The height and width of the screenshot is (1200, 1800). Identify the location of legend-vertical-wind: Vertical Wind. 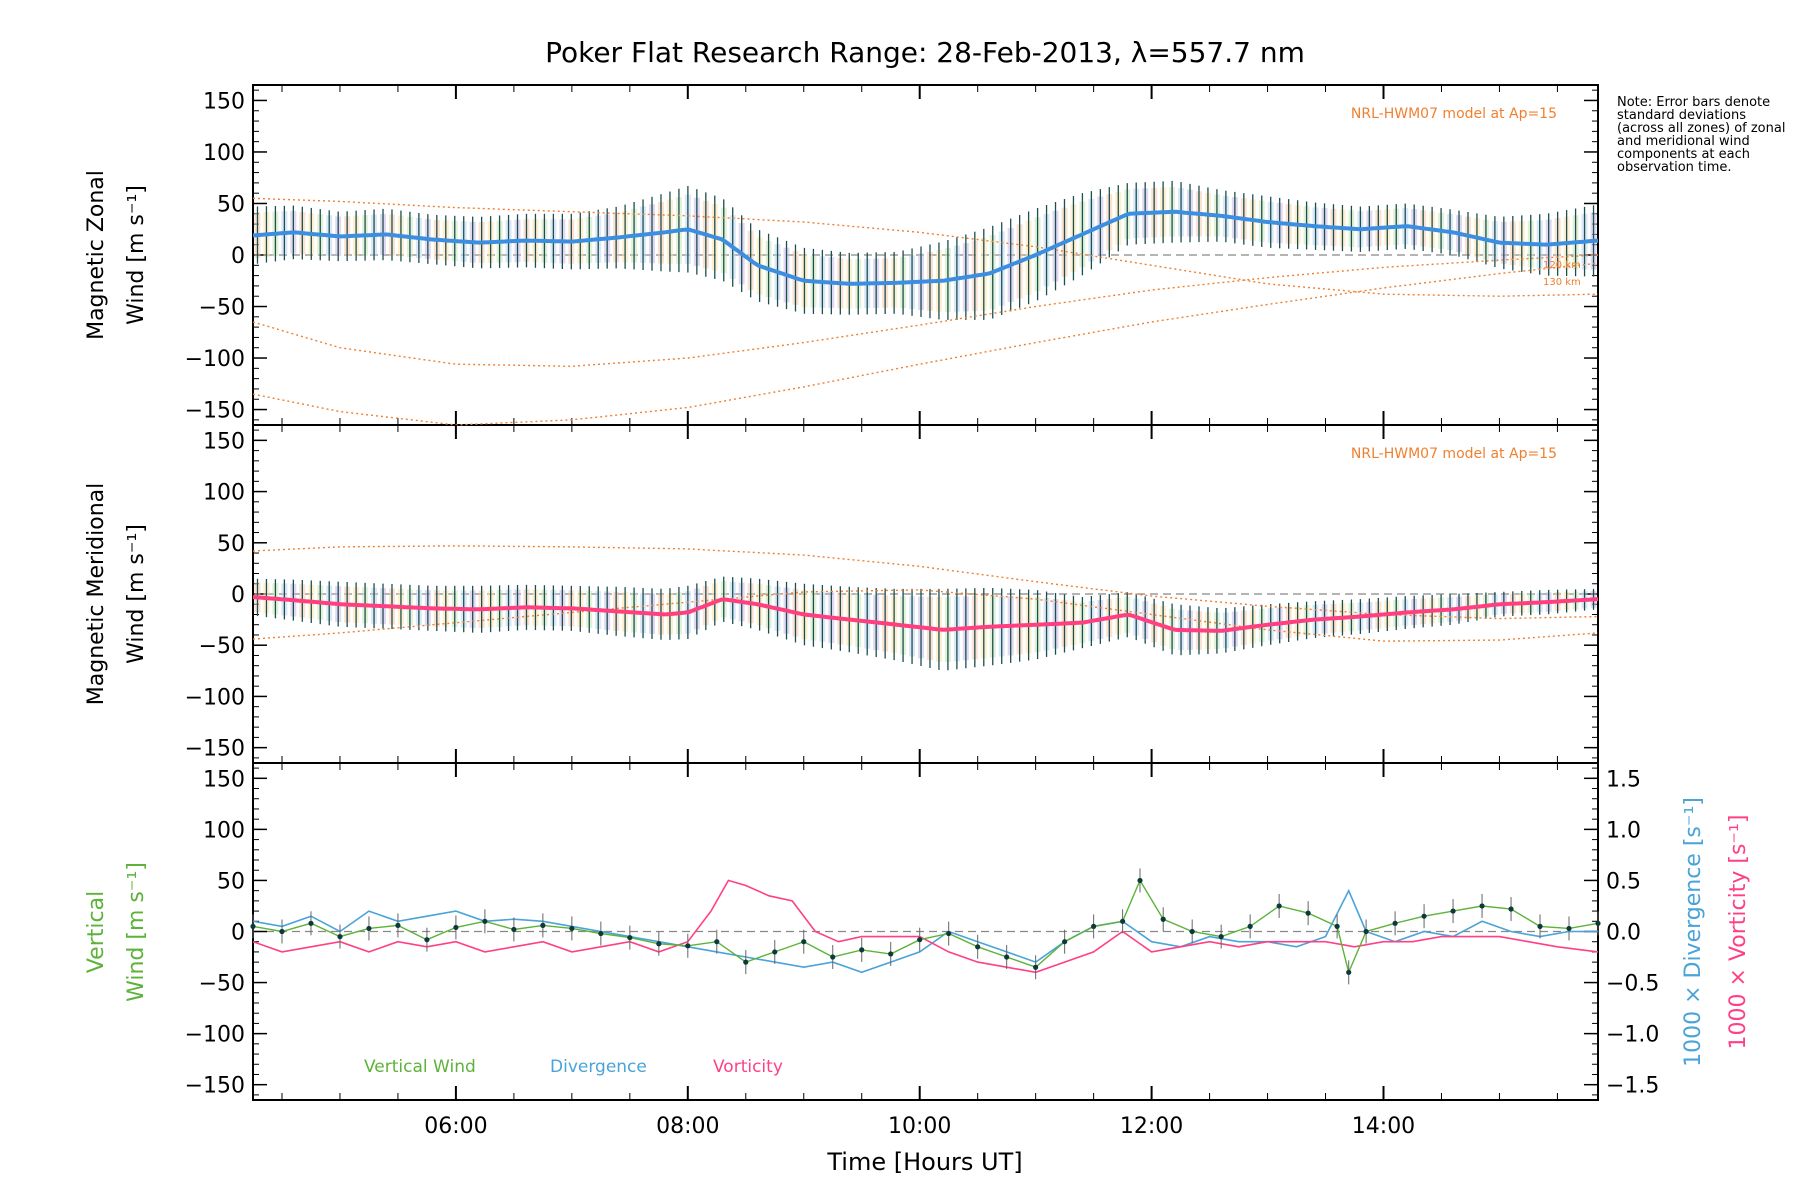
(420, 1067).